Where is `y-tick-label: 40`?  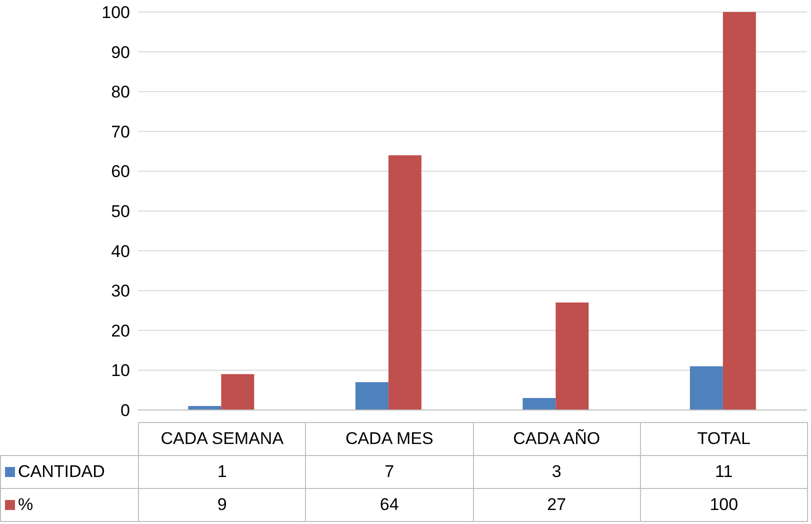 y-tick-label: 40 is located at coordinates (120, 251).